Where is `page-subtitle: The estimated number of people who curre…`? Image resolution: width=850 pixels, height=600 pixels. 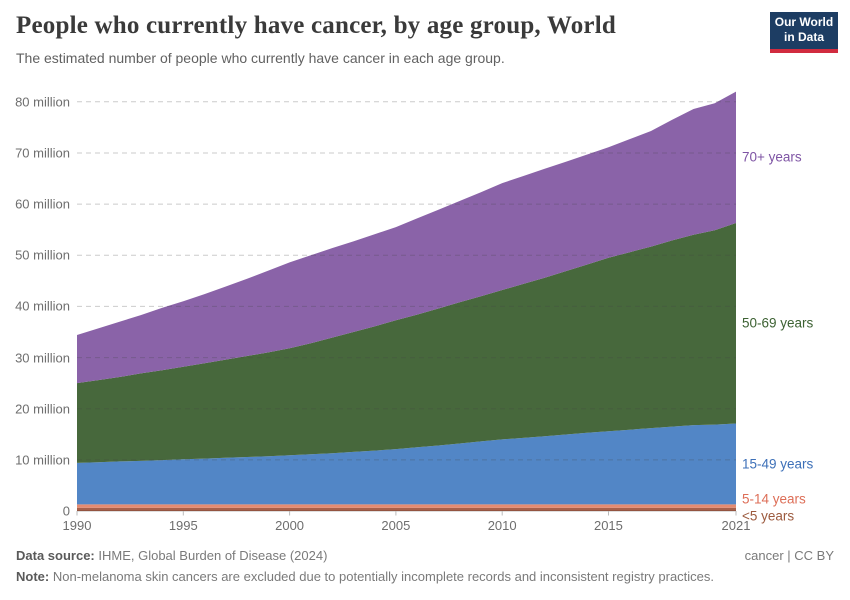
page-subtitle: The estimated number of people who curre… is located at coordinates (260, 58).